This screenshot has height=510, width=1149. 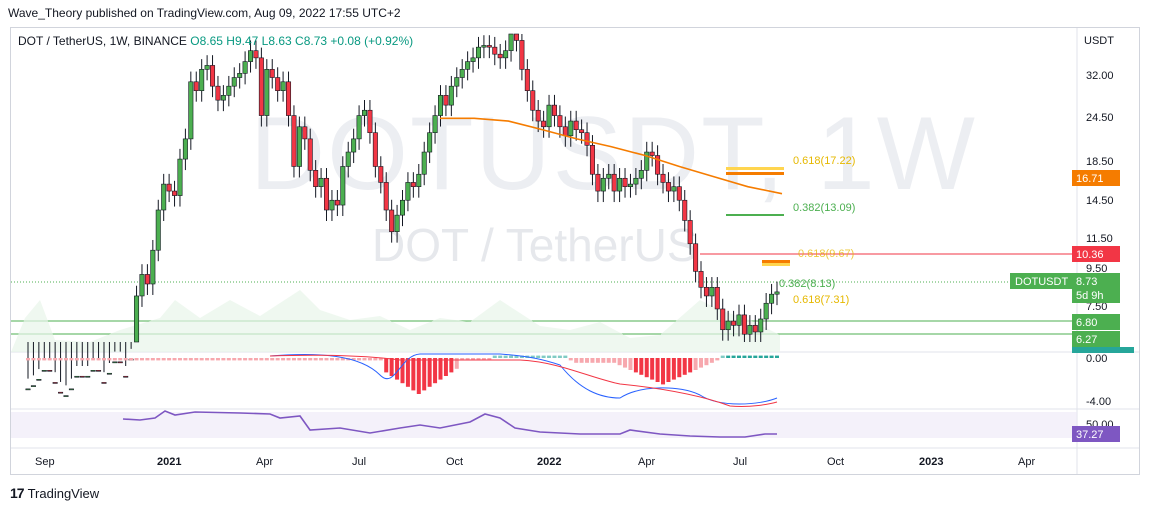 What do you see at coordinates (54, 493) in the screenshot?
I see `tradingview-brand: 17 TradingView` at bounding box center [54, 493].